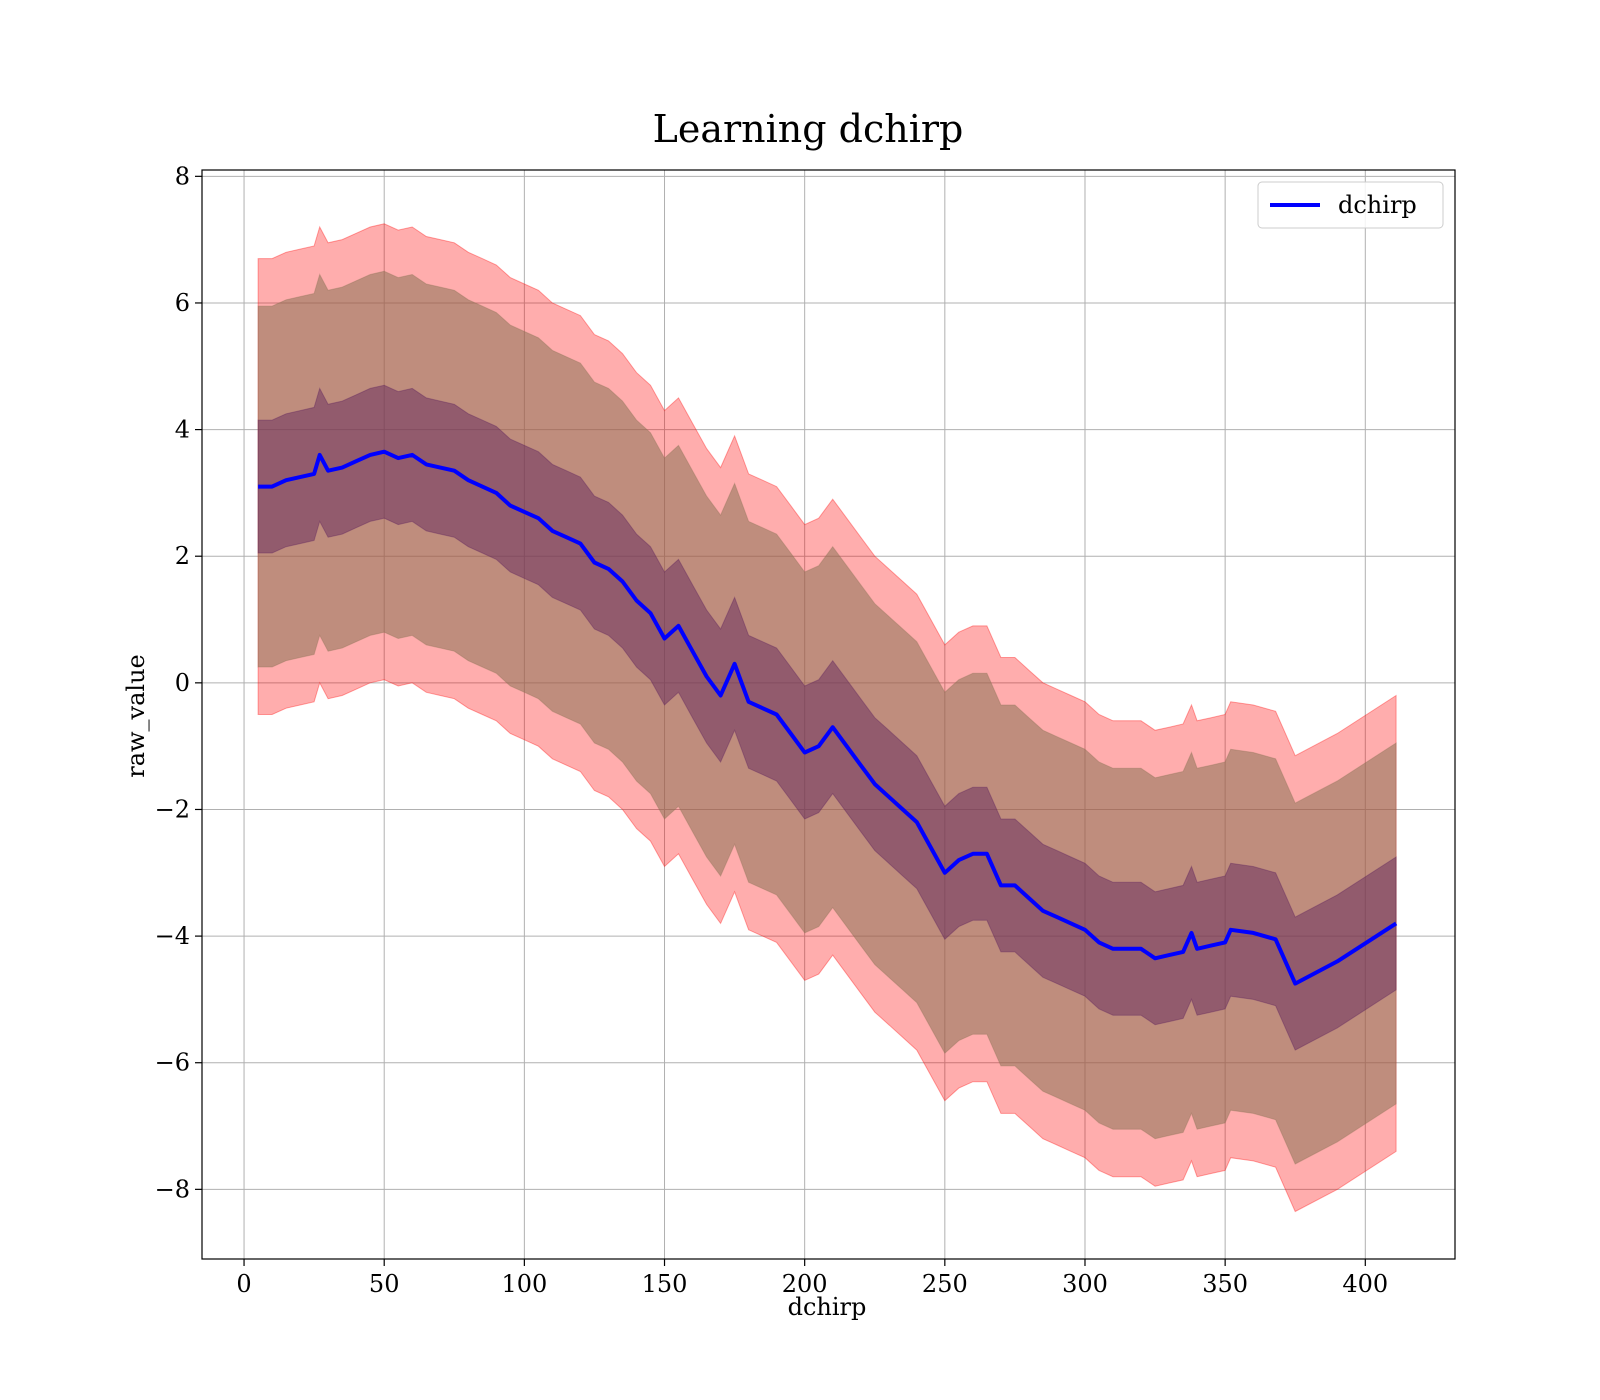  I want to click on legend-label-dchirp: dchirp, so click(1377, 205).